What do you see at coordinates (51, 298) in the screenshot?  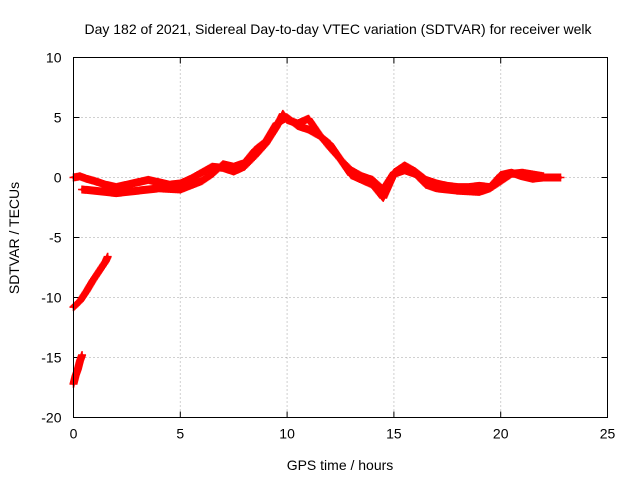 I see `y-tick-label: -10` at bounding box center [51, 298].